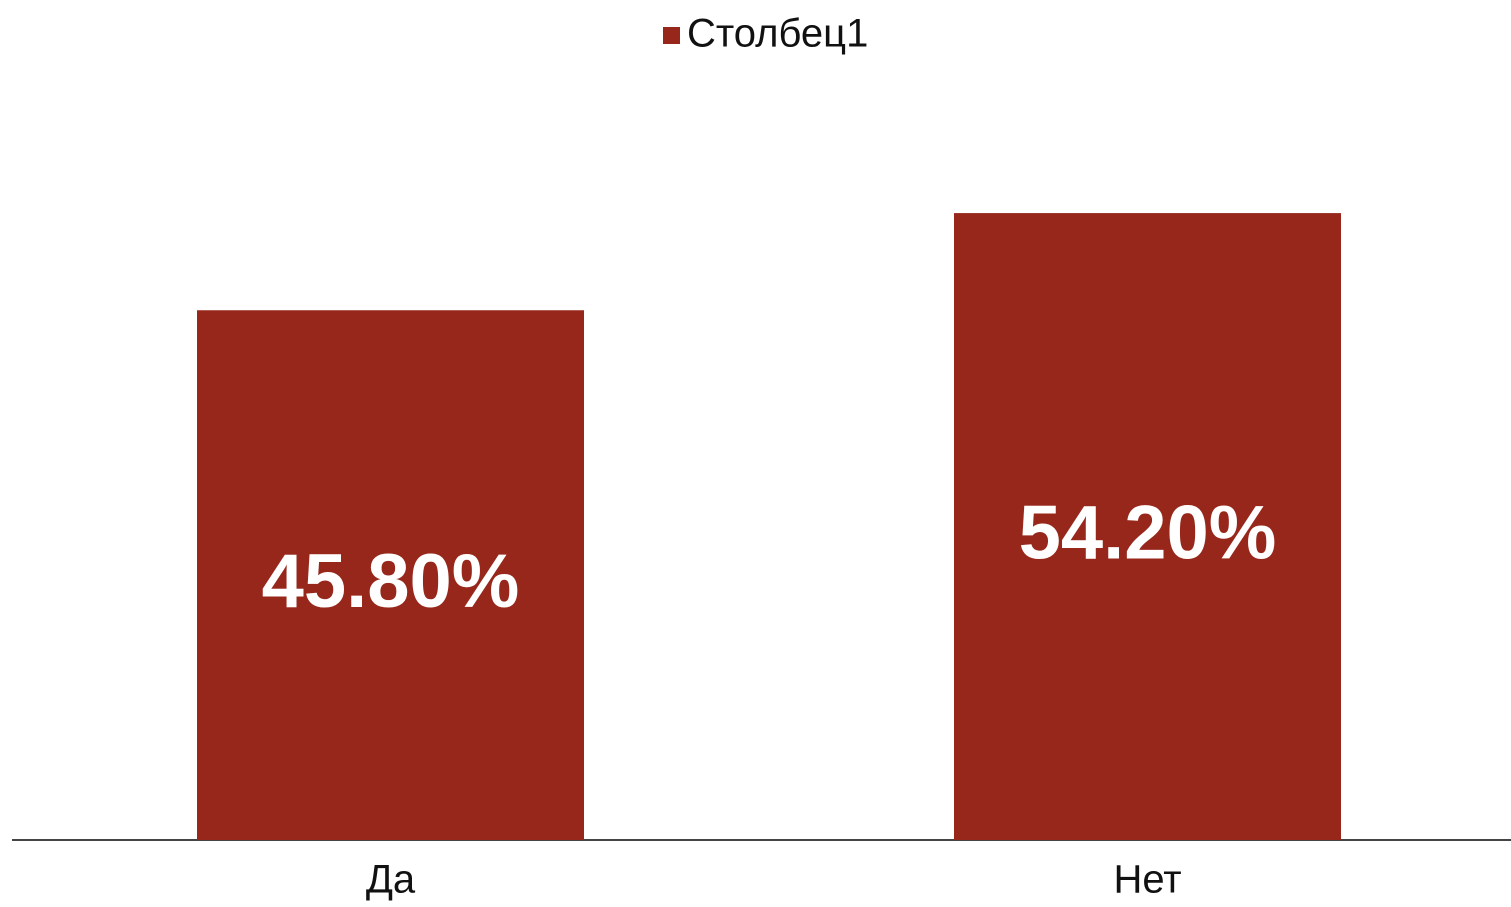 The width and height of the screenshot is (1511, 907). What do you see at coordinates (1148, 533) in the screenshot?
I see `data-label: 54.20%` at bounding box center [1148, 533].